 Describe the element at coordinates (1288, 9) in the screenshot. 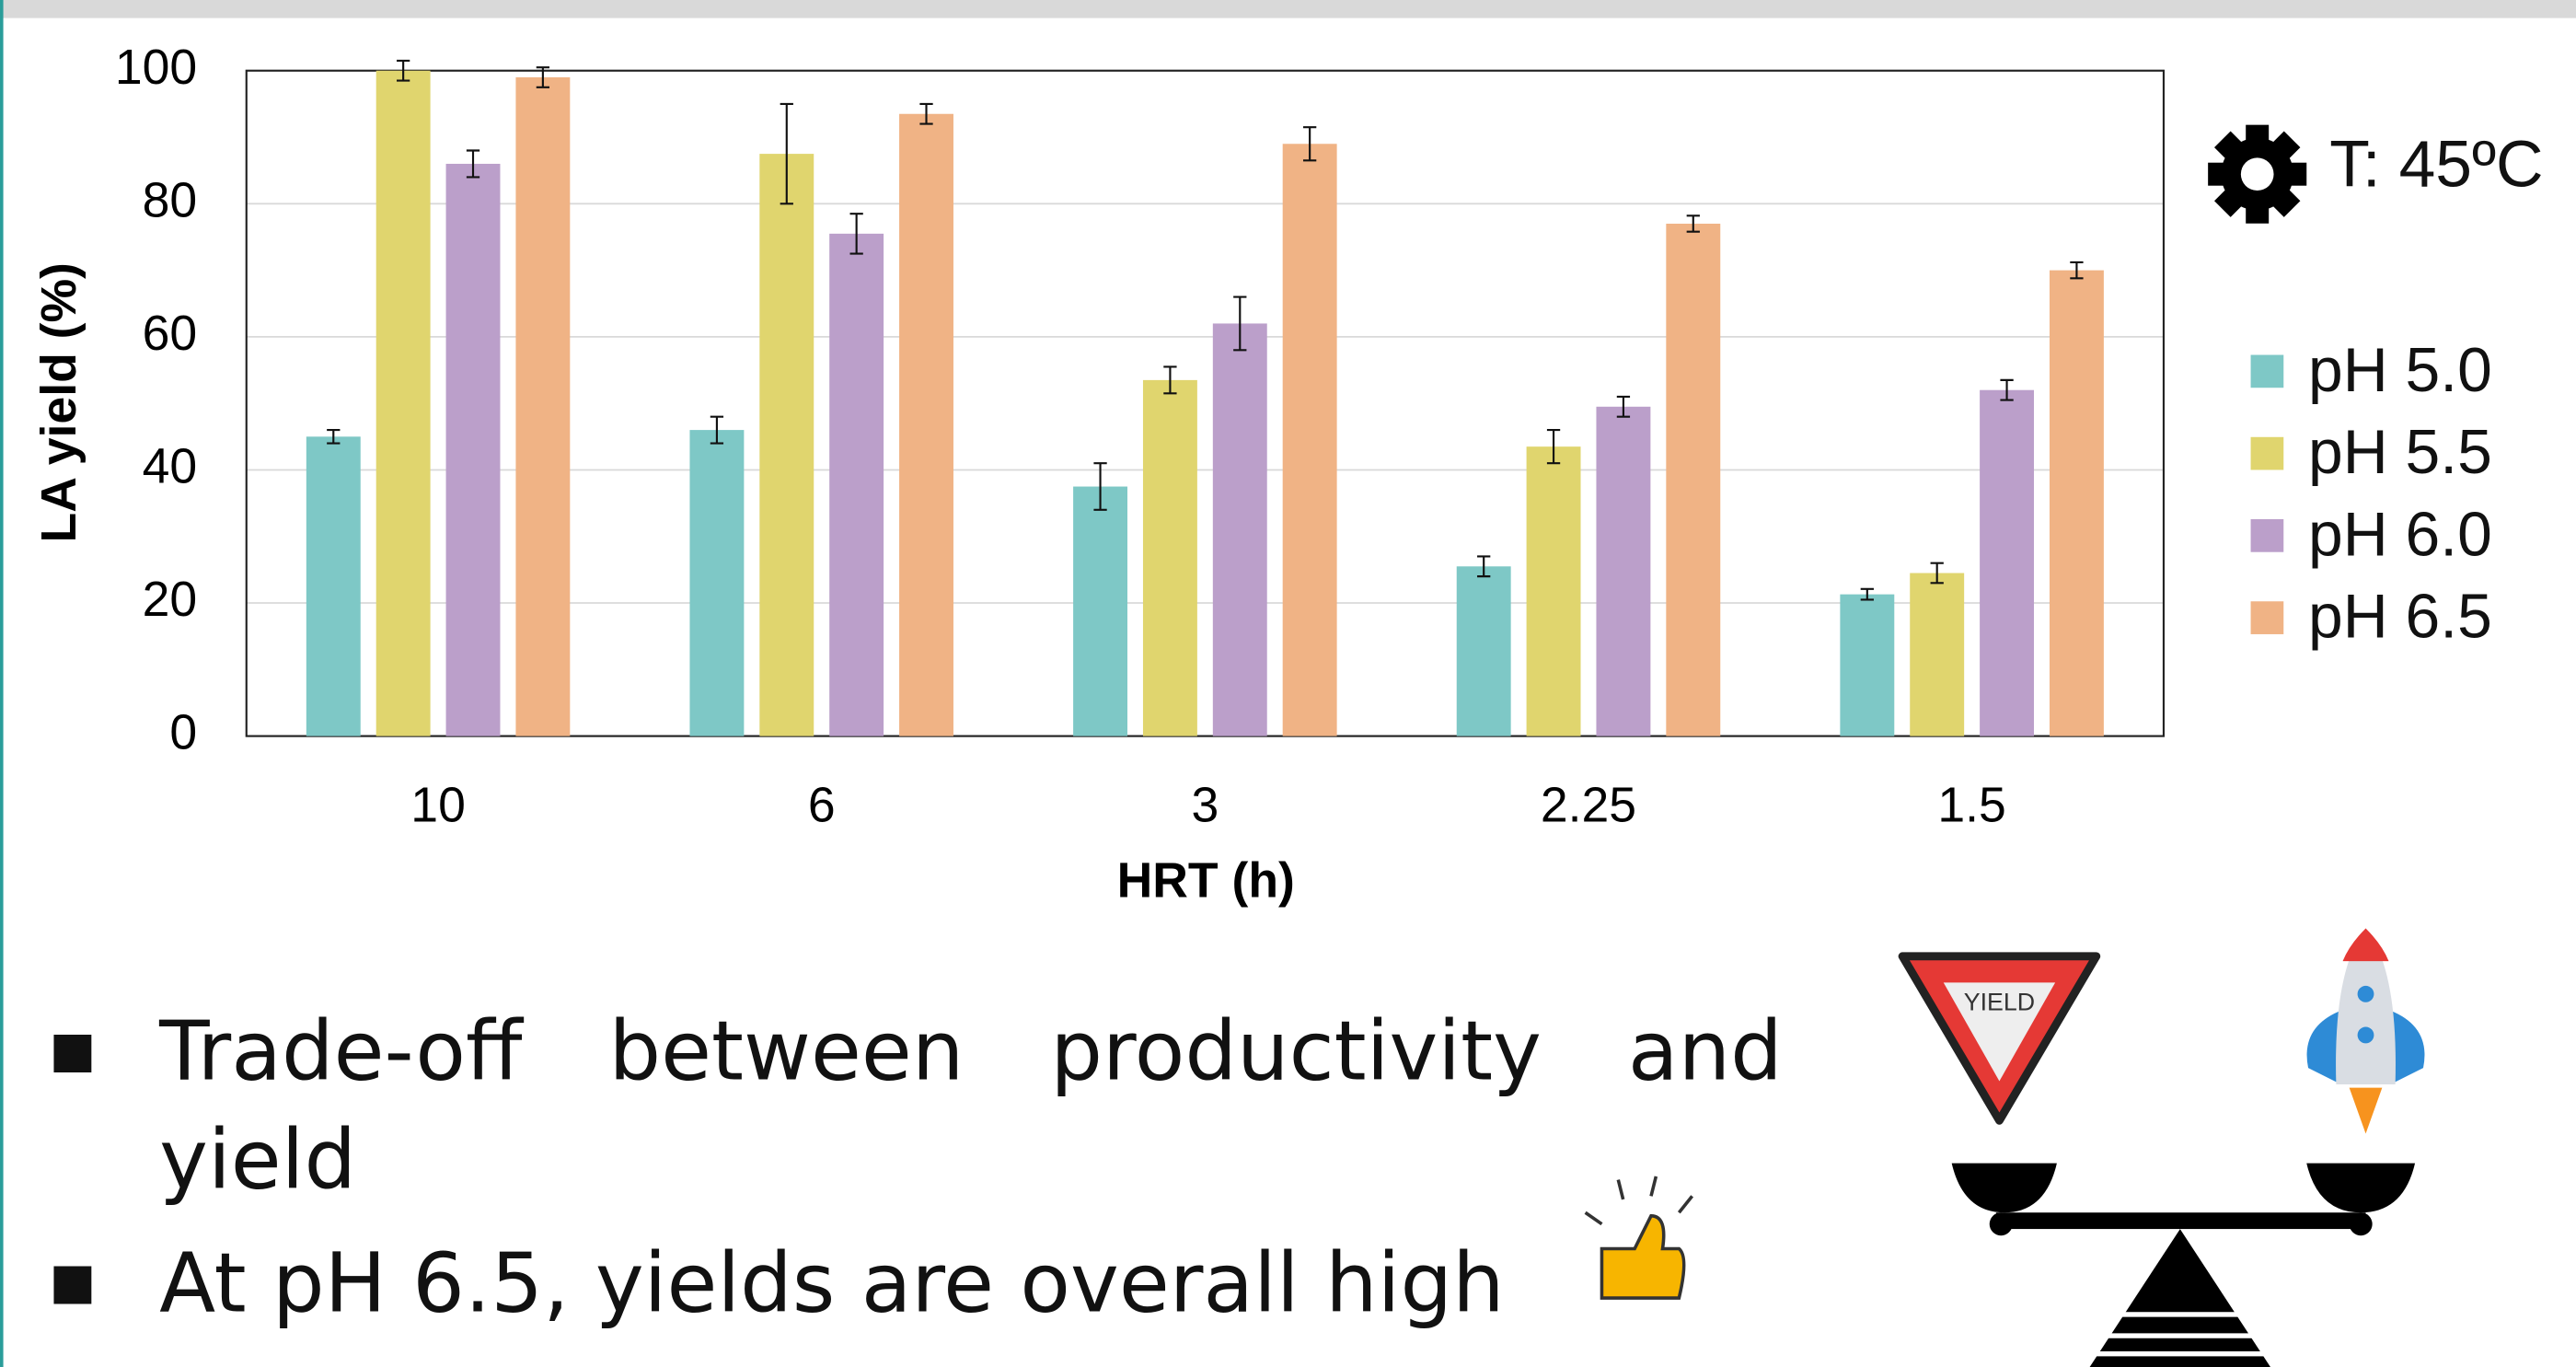

I see `top-bar` at that location.